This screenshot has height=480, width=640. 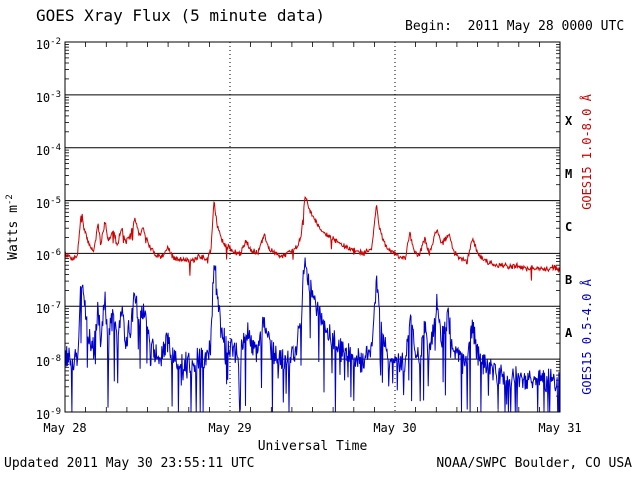 I want to click on x-tick-label: May 31, so click(x=560, y=428).